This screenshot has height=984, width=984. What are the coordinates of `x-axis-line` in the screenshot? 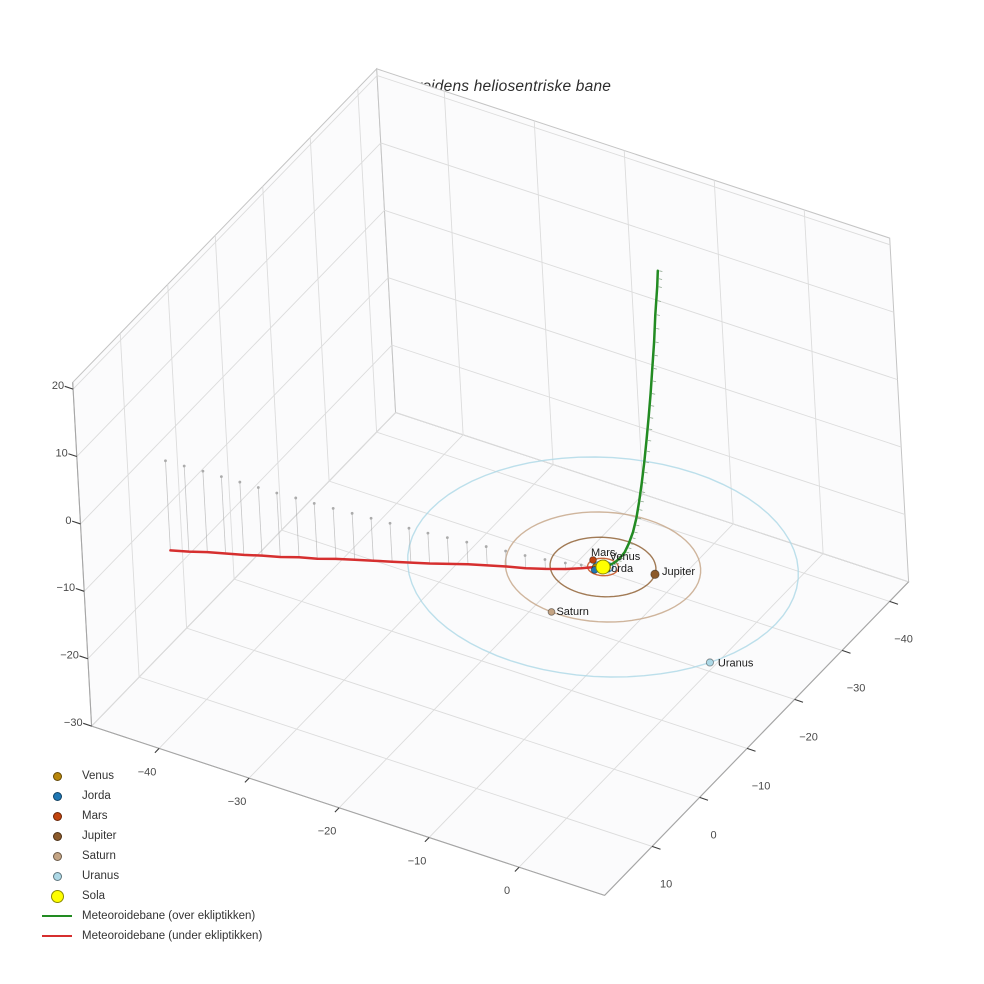 It's located at (348, 810).